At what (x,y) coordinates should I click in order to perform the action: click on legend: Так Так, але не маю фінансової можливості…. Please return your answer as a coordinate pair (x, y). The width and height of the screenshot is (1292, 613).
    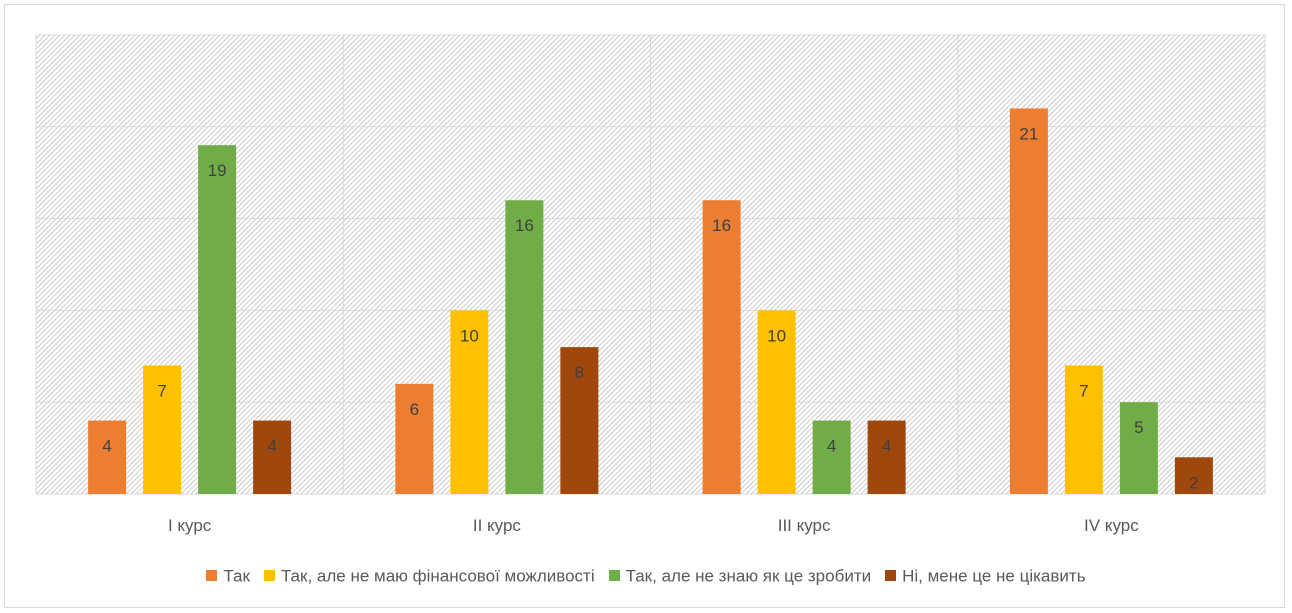
    Looking at the image, I should click on (646, 576).